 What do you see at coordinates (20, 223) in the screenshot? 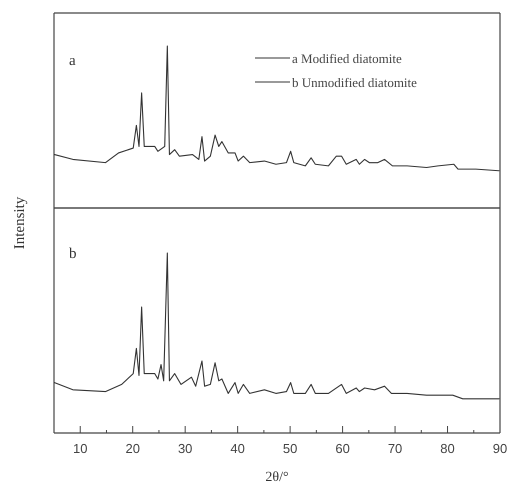
I see `y-axis-title: Intensity` at bounding box center [20, 223].